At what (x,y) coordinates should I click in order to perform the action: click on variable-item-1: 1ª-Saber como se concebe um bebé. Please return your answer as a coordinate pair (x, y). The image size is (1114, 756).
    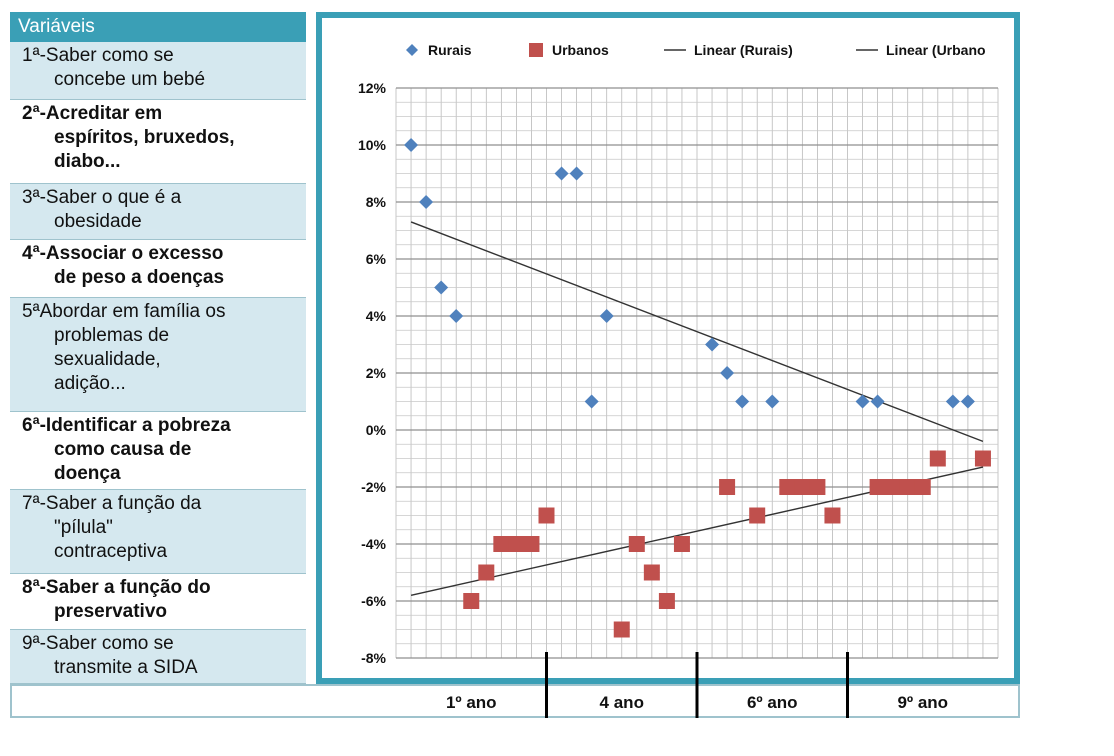
    Looking at the image, I should click on (158, 71).